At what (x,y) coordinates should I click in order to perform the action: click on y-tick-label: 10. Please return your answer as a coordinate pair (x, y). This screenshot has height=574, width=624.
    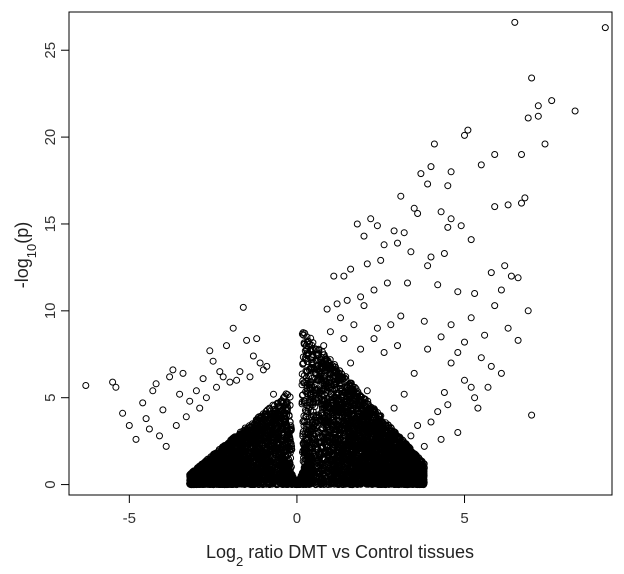
    Looking at the image, I should click on (50, 310).